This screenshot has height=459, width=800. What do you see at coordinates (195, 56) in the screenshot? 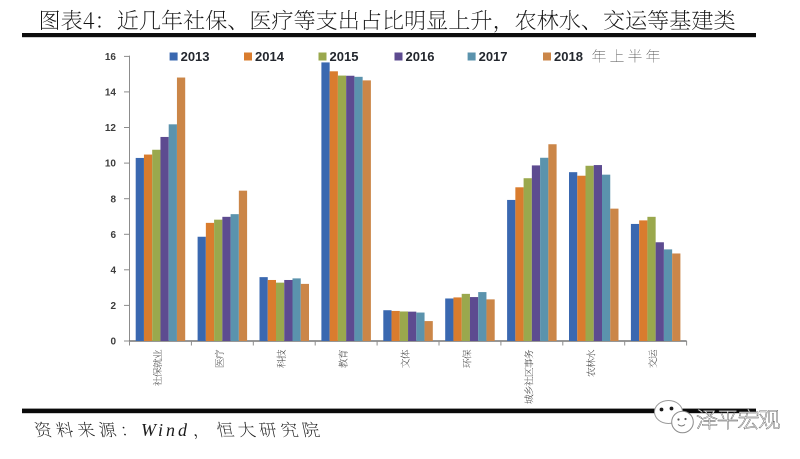
I see `svg-text: 2013` at bounding box center [195, 56].